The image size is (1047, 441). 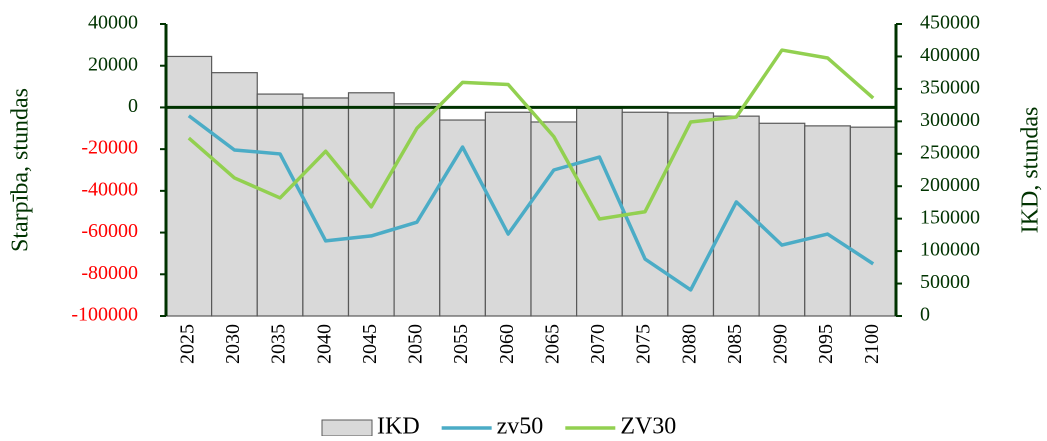 What do you see at coordinates (21, 170) in the screenshot?
I see `y-axis-label: Starpība, stundas` at bounding box center [21, 170].